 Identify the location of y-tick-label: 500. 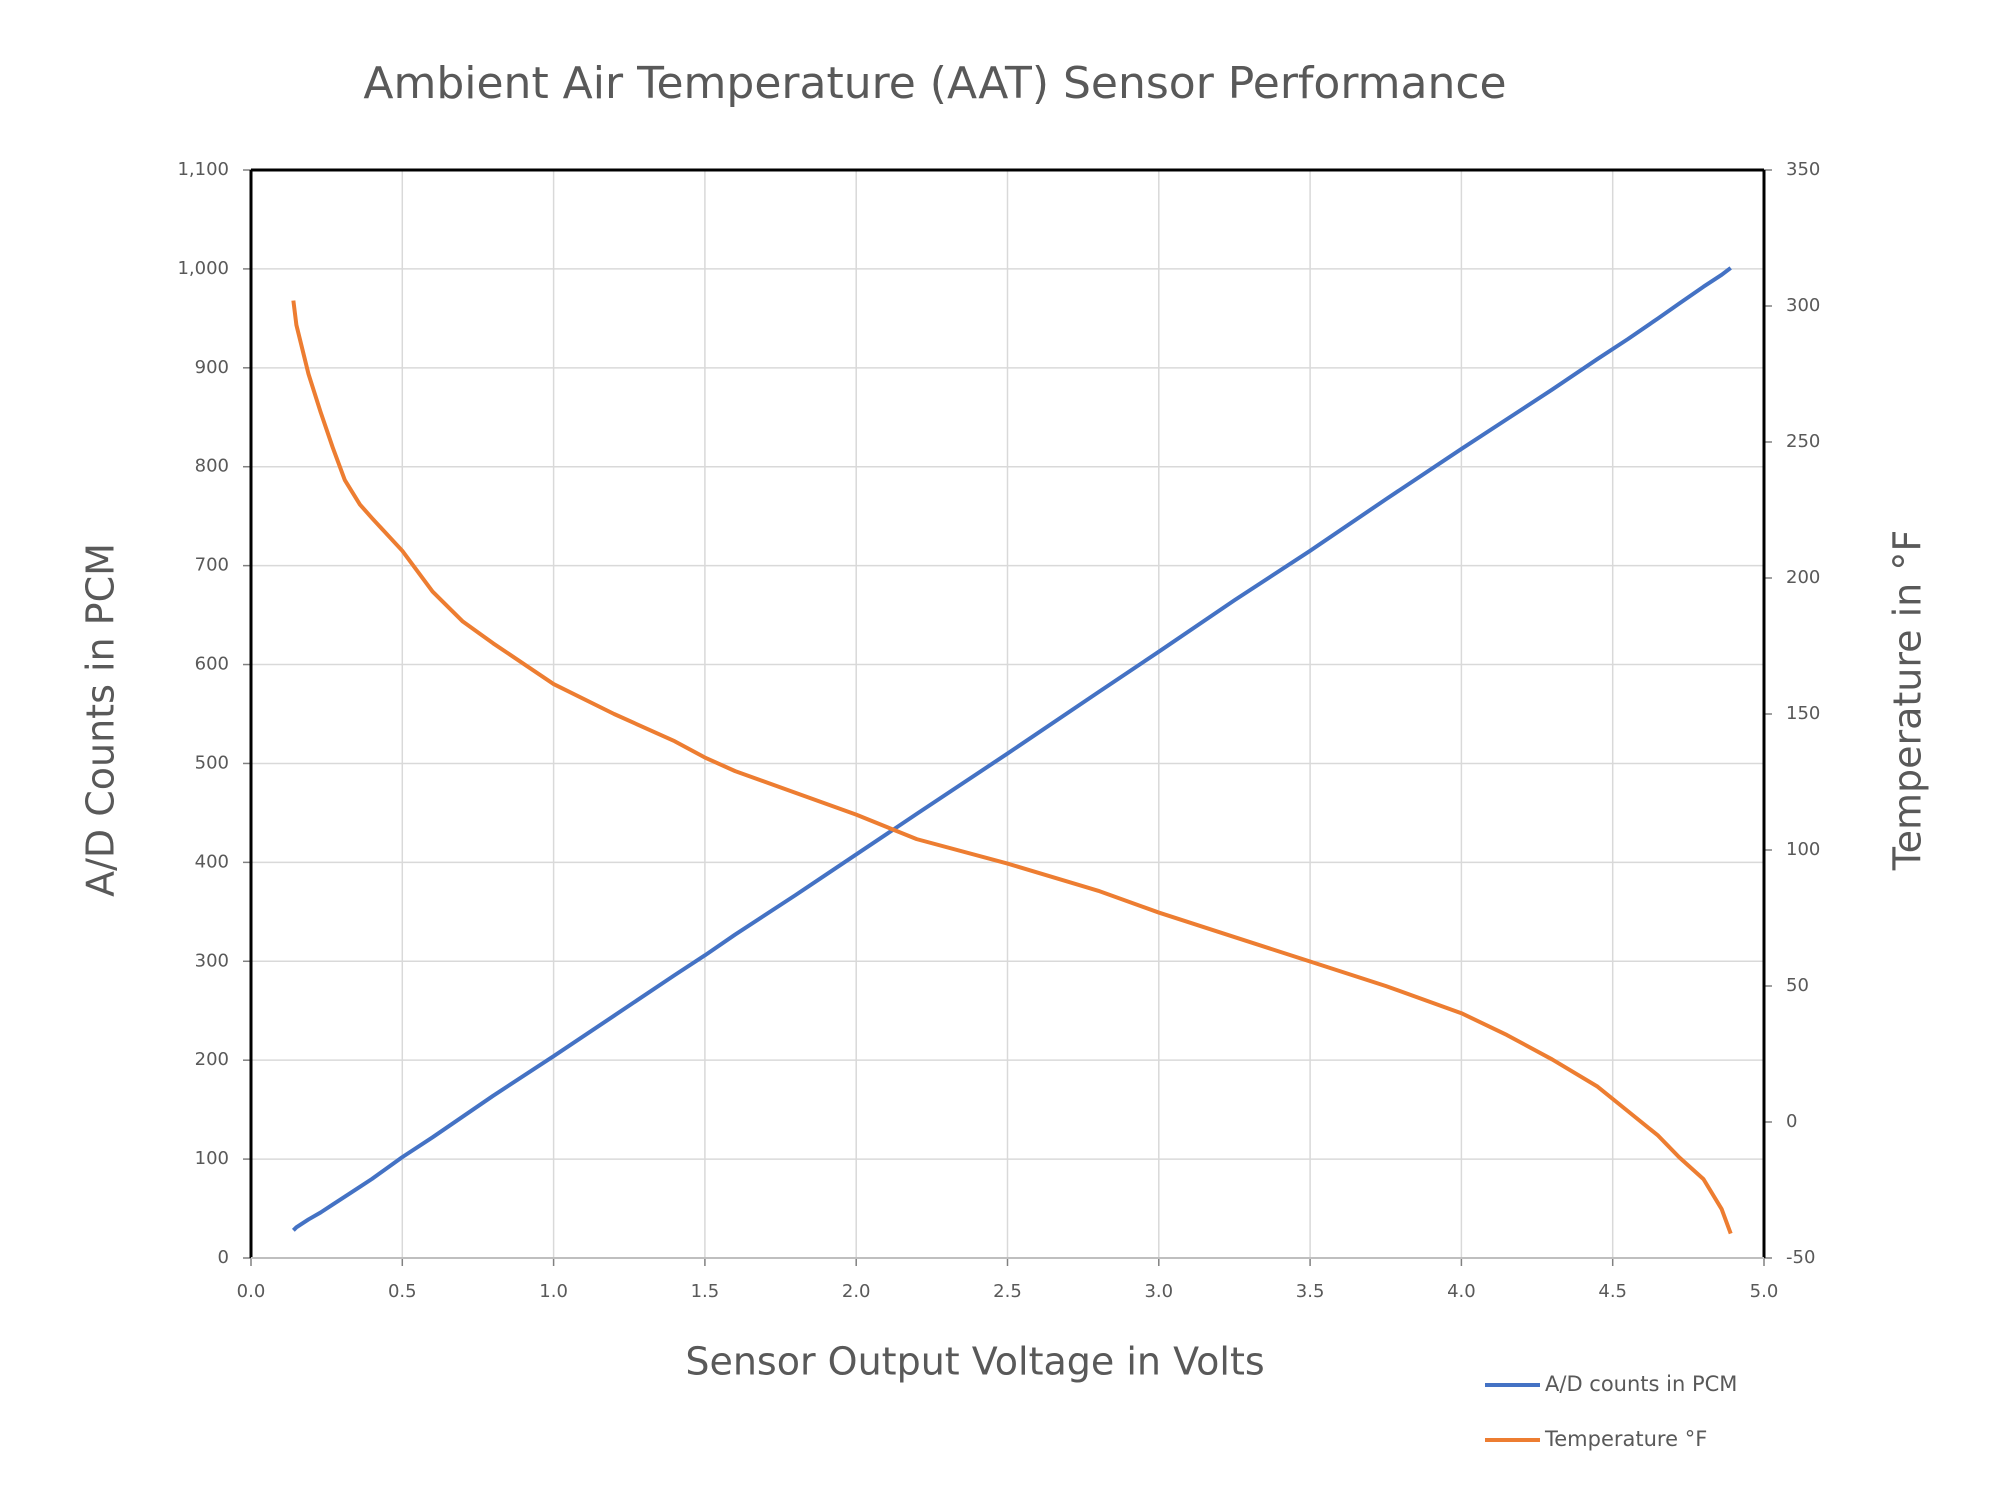
(212, 762).